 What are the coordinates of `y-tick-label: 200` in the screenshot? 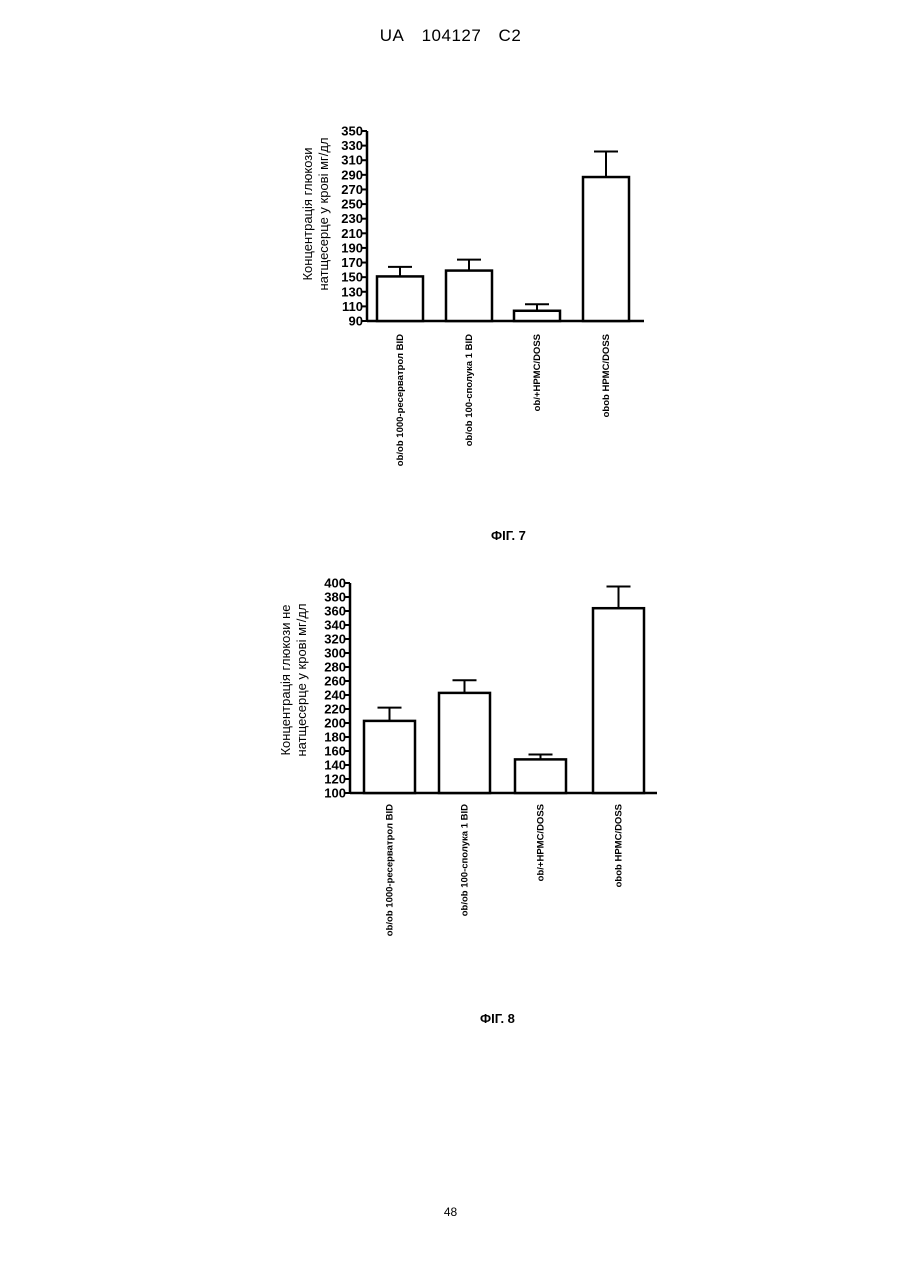 It's located at (335, 723).